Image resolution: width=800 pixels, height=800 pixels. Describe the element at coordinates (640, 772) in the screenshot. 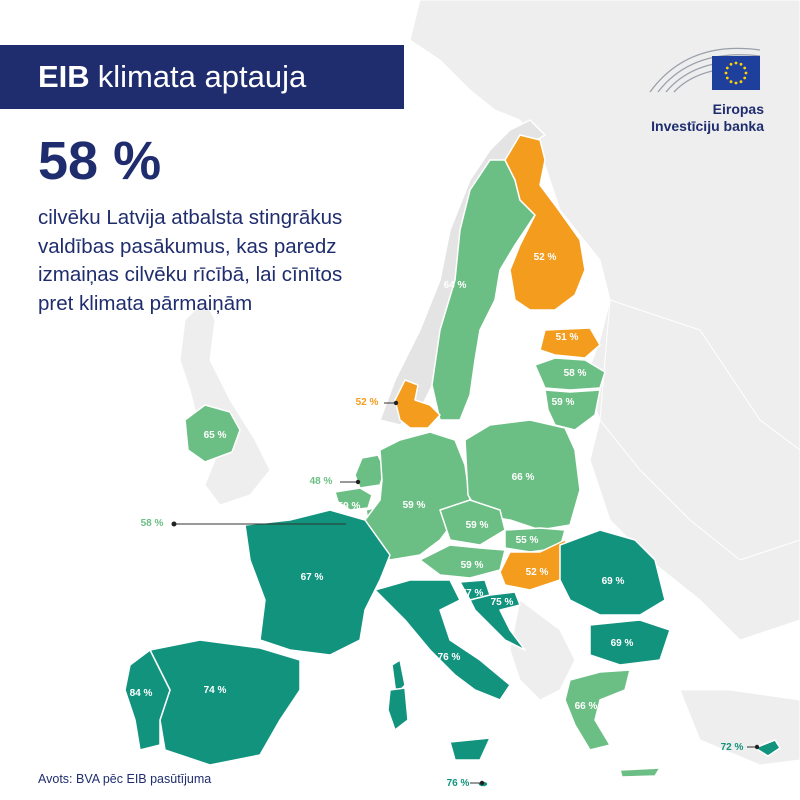

I see `country-crete` at that location.